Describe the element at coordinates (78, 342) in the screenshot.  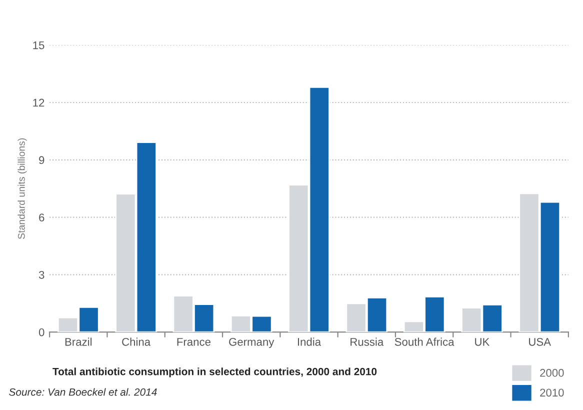
I see `x-tick-label: Brazil` at that location.